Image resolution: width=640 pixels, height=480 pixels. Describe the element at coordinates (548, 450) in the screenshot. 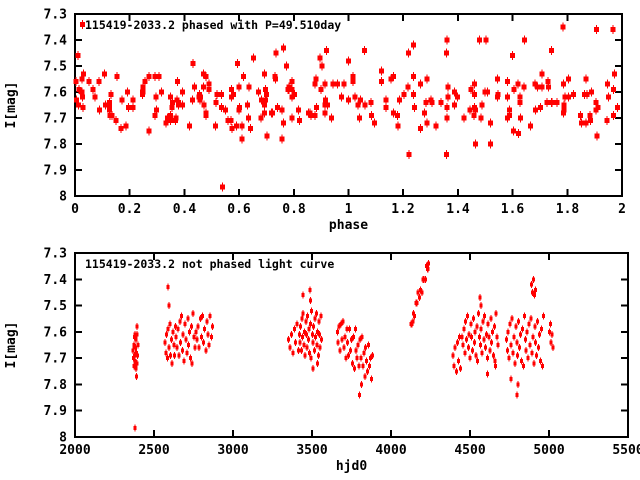

I see `x-tick-label: 5000` at that location.